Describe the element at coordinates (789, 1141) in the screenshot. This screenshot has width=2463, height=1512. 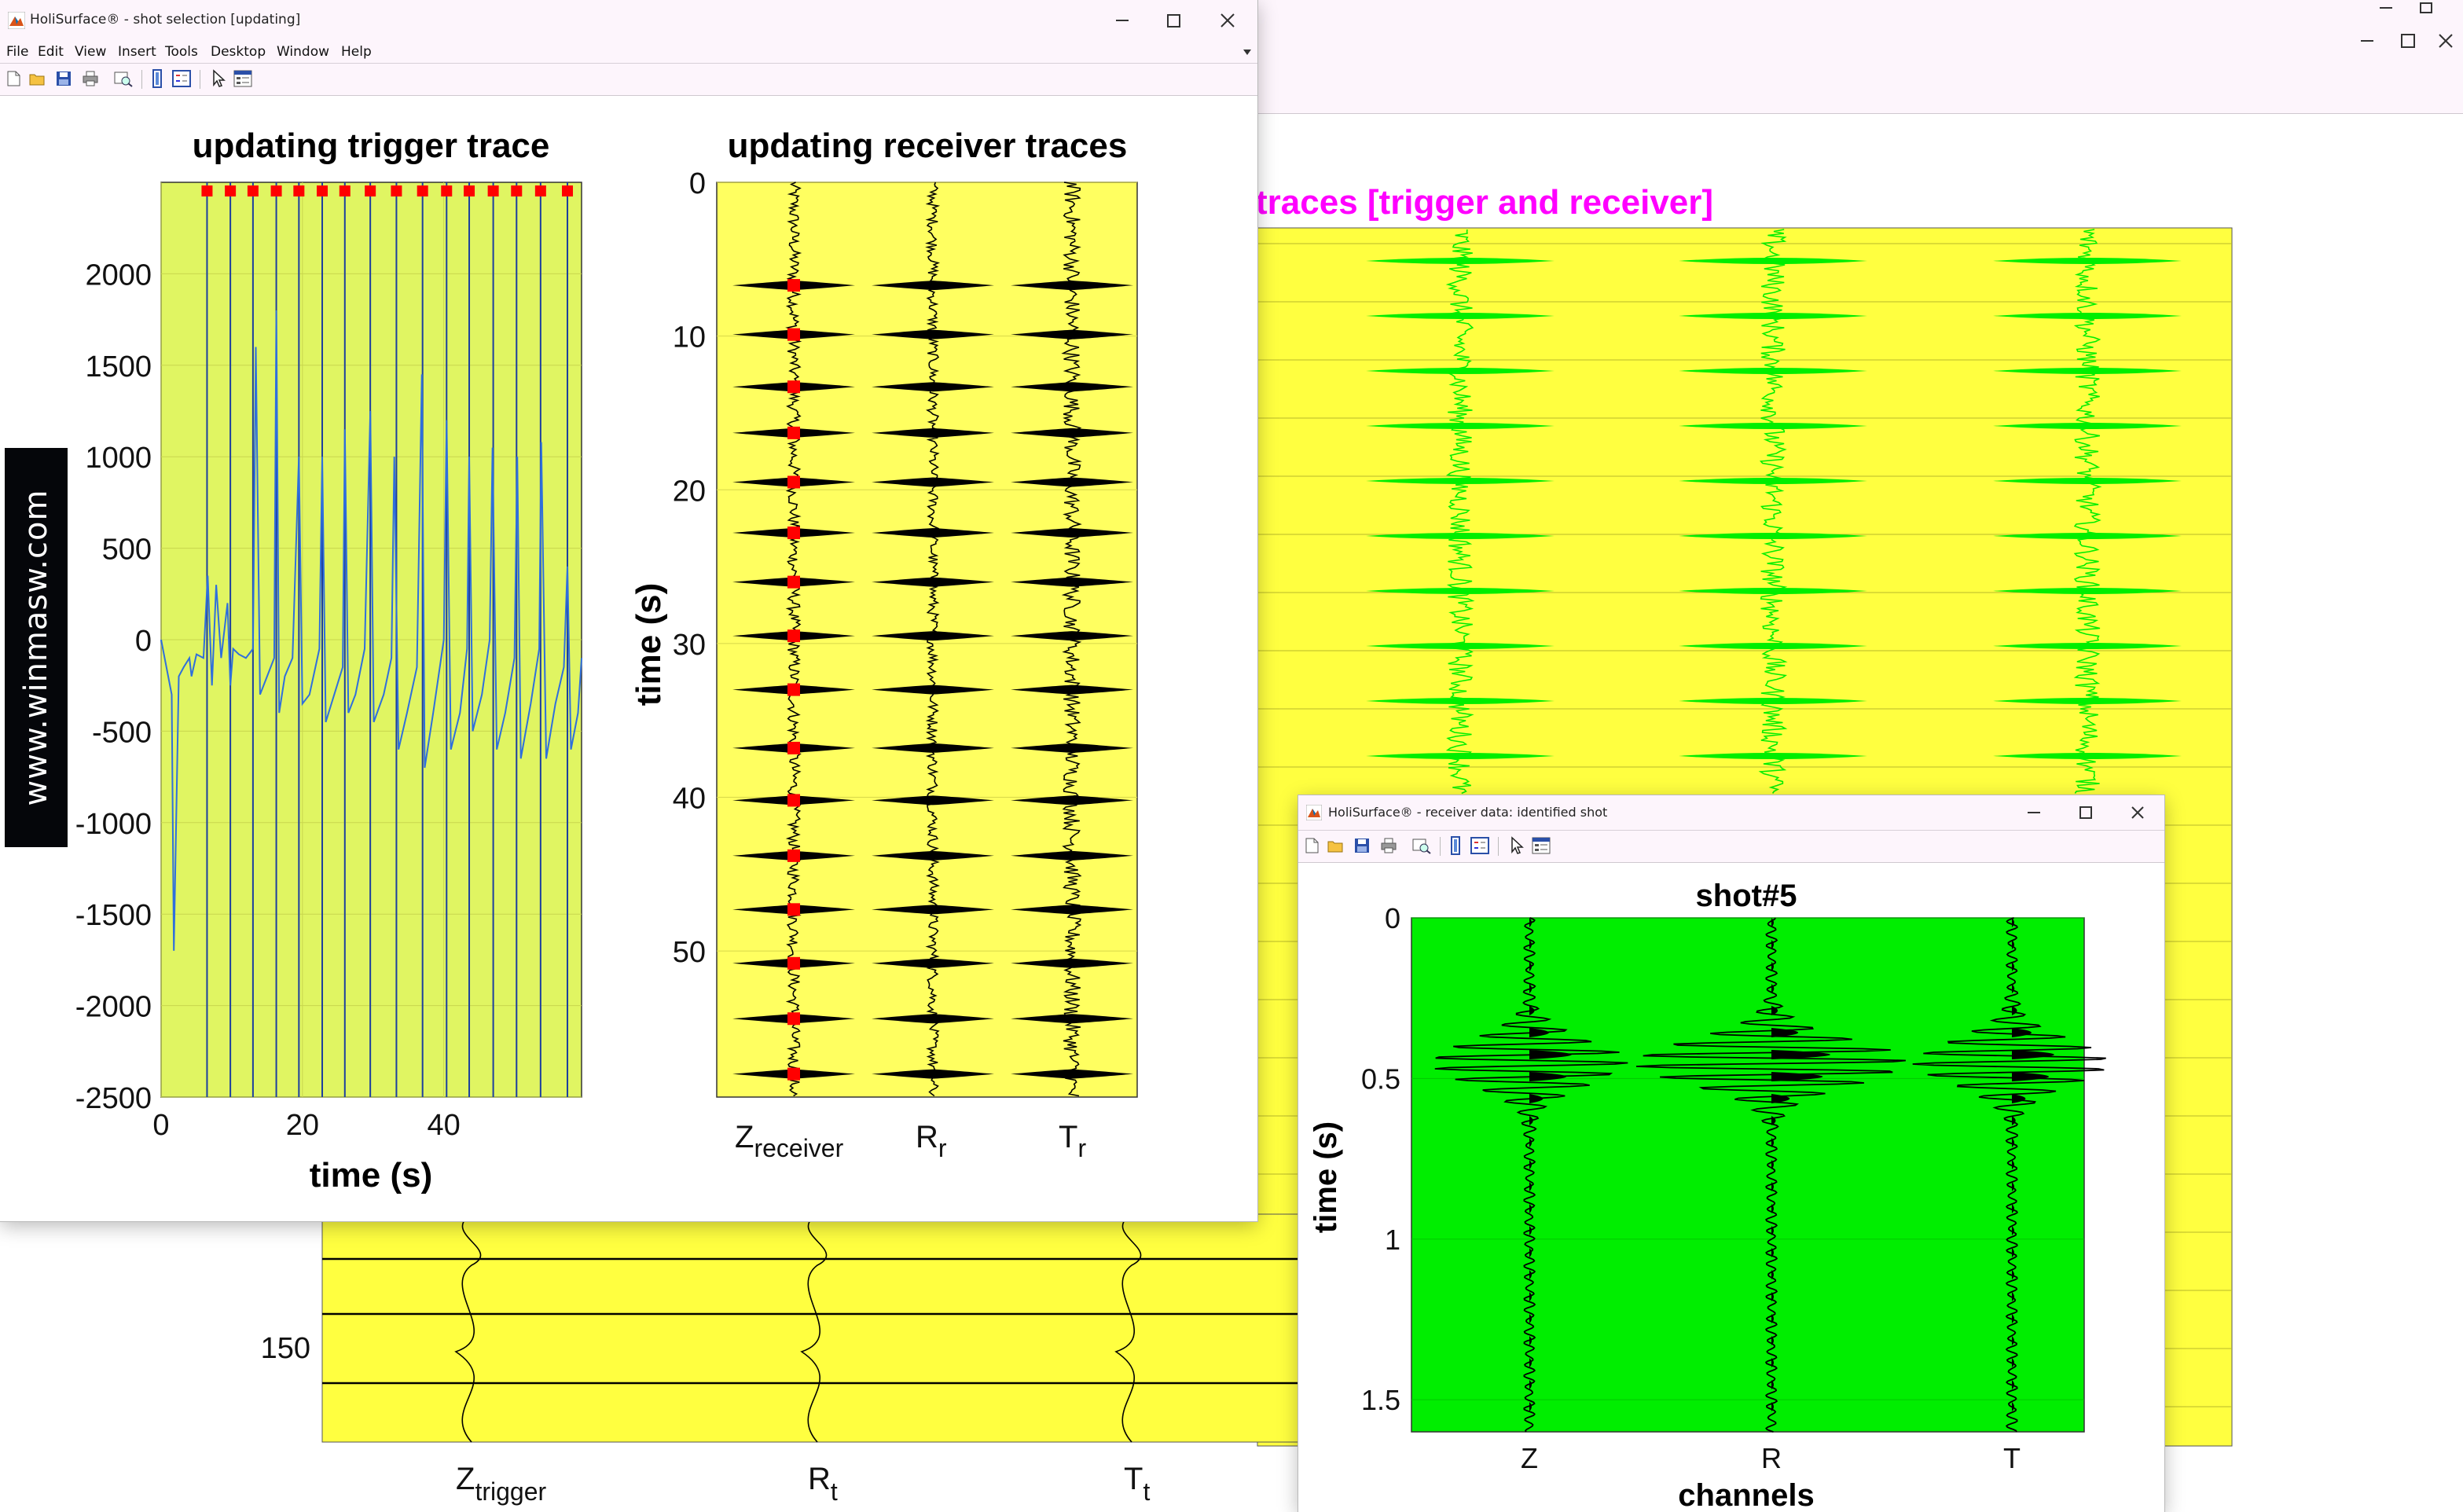
I see `receiver-channel-label-z: Zreceiver` at that location.